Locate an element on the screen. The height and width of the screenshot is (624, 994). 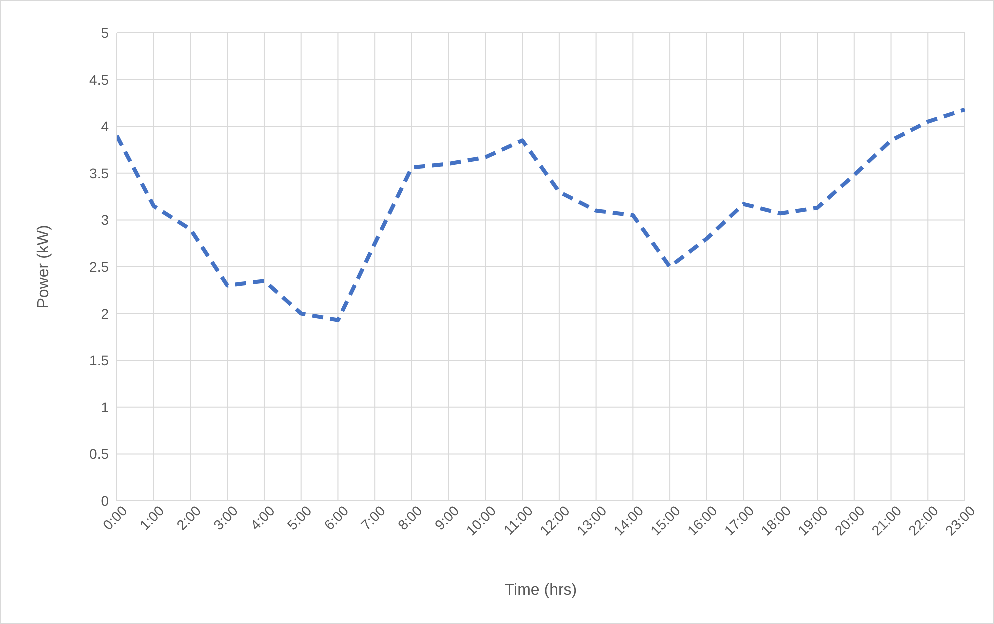
x-tick-label: 4:00 is located at coordinates (262, 518).